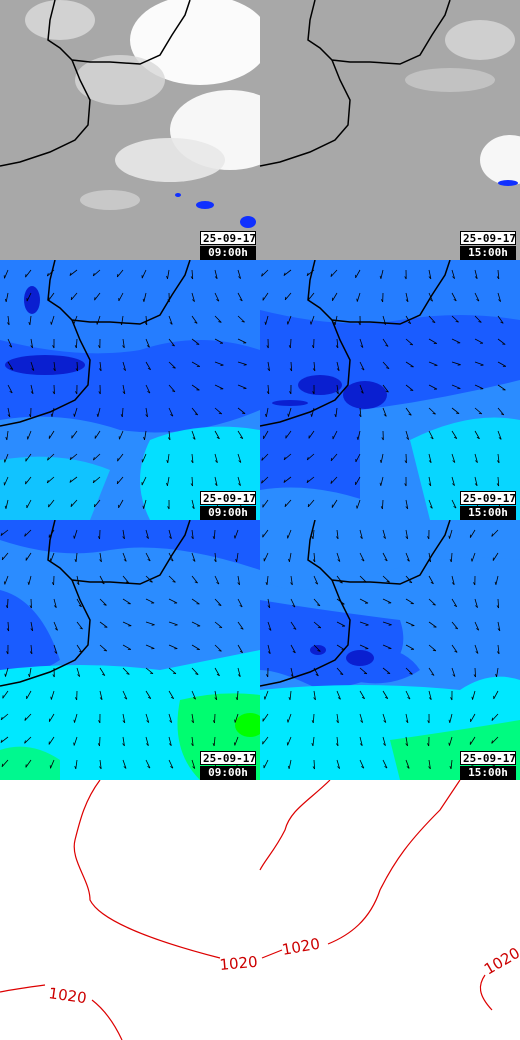  Describe the element at coordinates (130, 390) in the screenshot. I see `wind-panel-0900: 25-09-17 09:00h` at that location.